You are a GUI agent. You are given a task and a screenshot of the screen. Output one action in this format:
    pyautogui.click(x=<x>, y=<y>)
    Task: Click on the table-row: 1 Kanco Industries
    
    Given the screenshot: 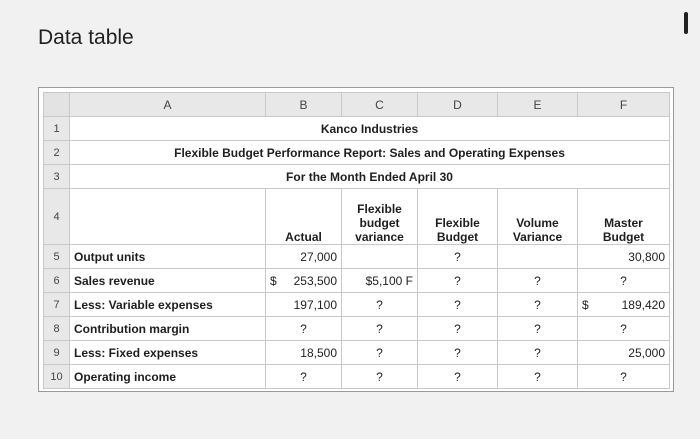 What is the action you would take?
    pyautogui.click(x=356, y=128)
    